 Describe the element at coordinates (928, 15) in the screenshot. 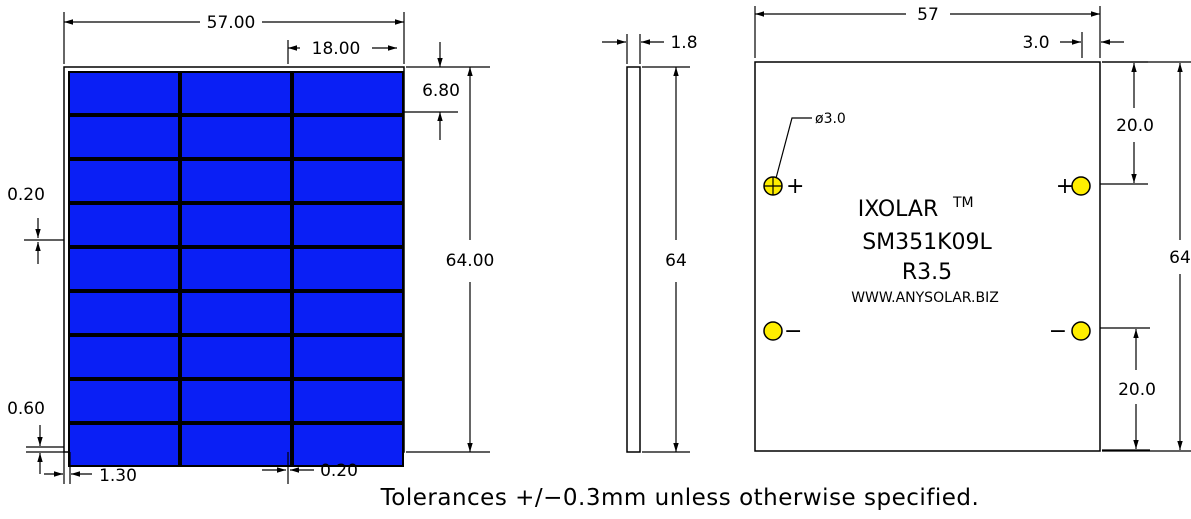

I see `back-width-label: 57` at that location.